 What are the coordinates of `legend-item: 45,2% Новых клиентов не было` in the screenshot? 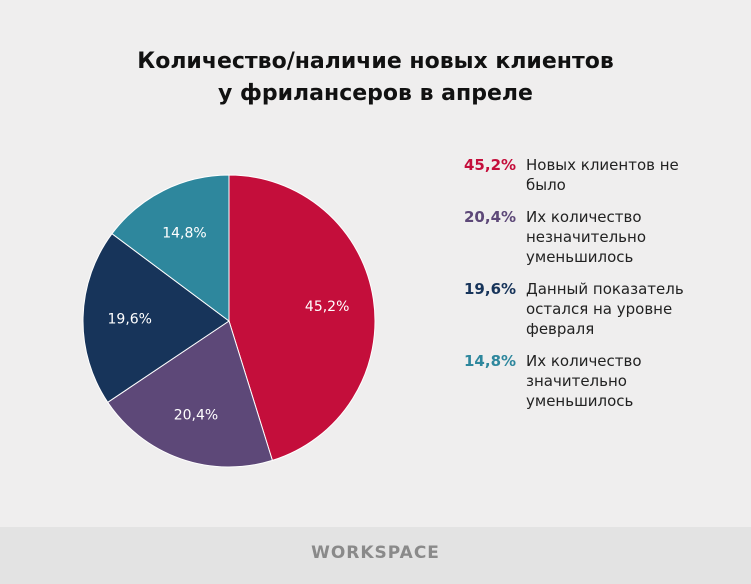 It's located at (594, 175).